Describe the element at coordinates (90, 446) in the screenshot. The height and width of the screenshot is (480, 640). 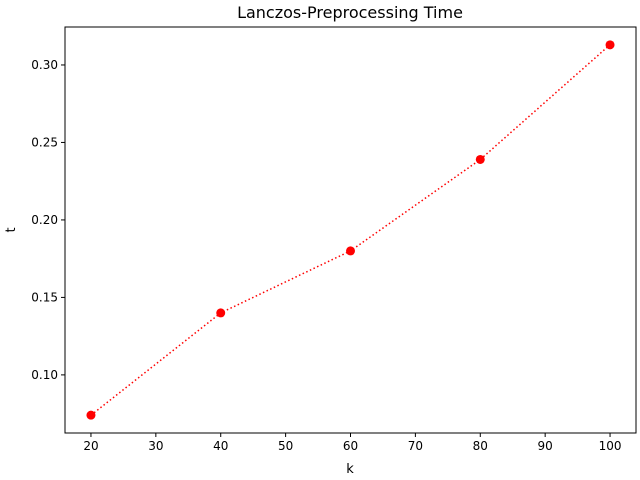
I see `x-tick-label: 20` at that location.